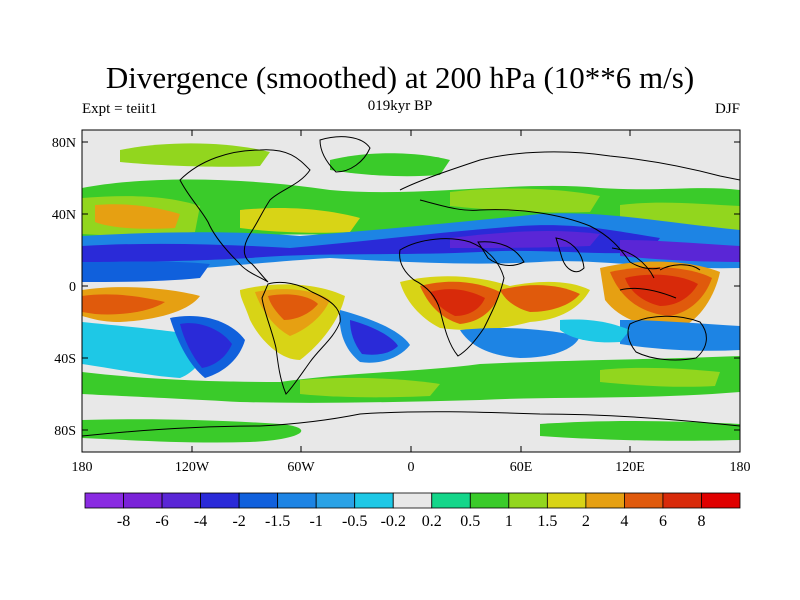 This screenshot has height=600, width=800. I want to click on colorbar-label: -8, so click(123, 521).